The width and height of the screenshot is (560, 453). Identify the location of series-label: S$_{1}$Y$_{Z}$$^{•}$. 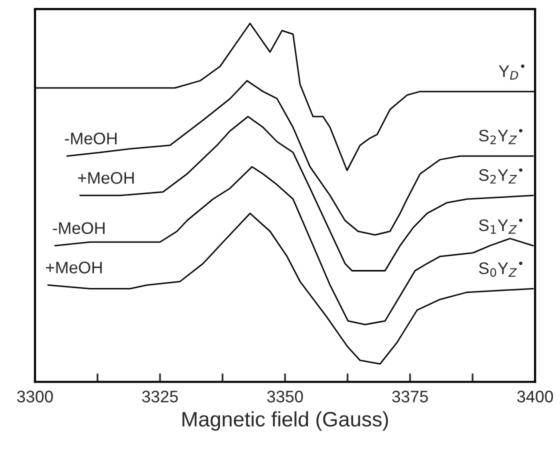
(500, 226).